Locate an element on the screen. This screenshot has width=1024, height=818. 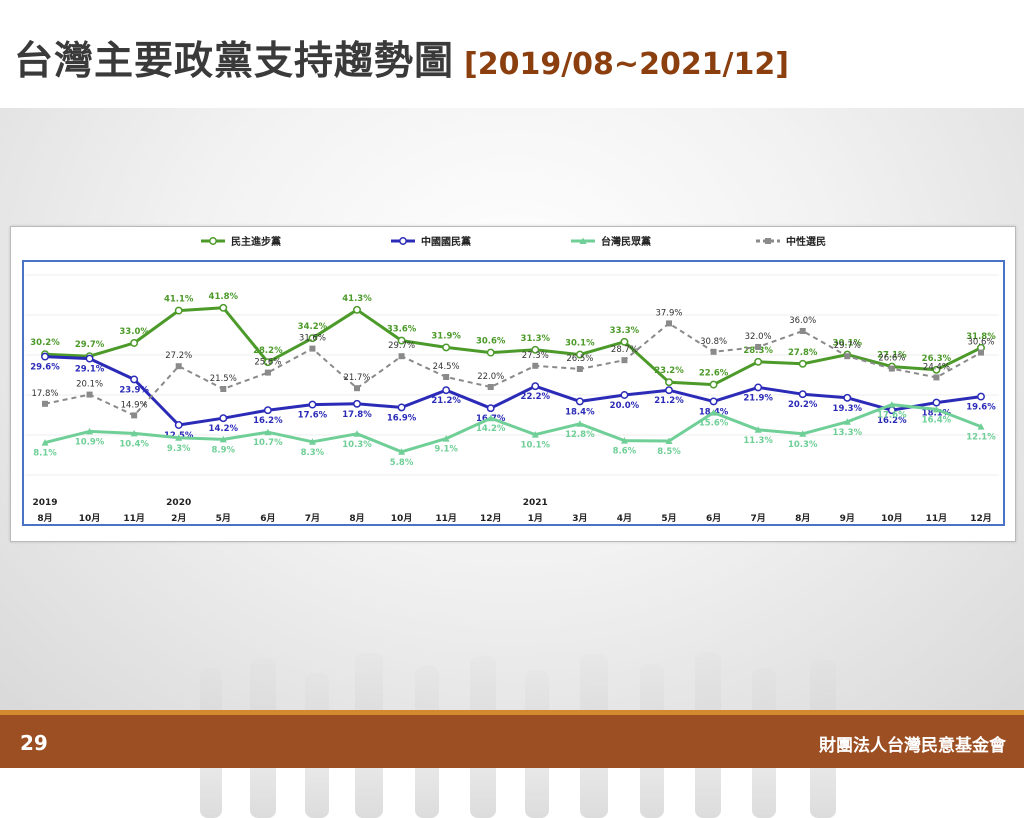
data-label: 10.3% is located at coordinates (357, 445).